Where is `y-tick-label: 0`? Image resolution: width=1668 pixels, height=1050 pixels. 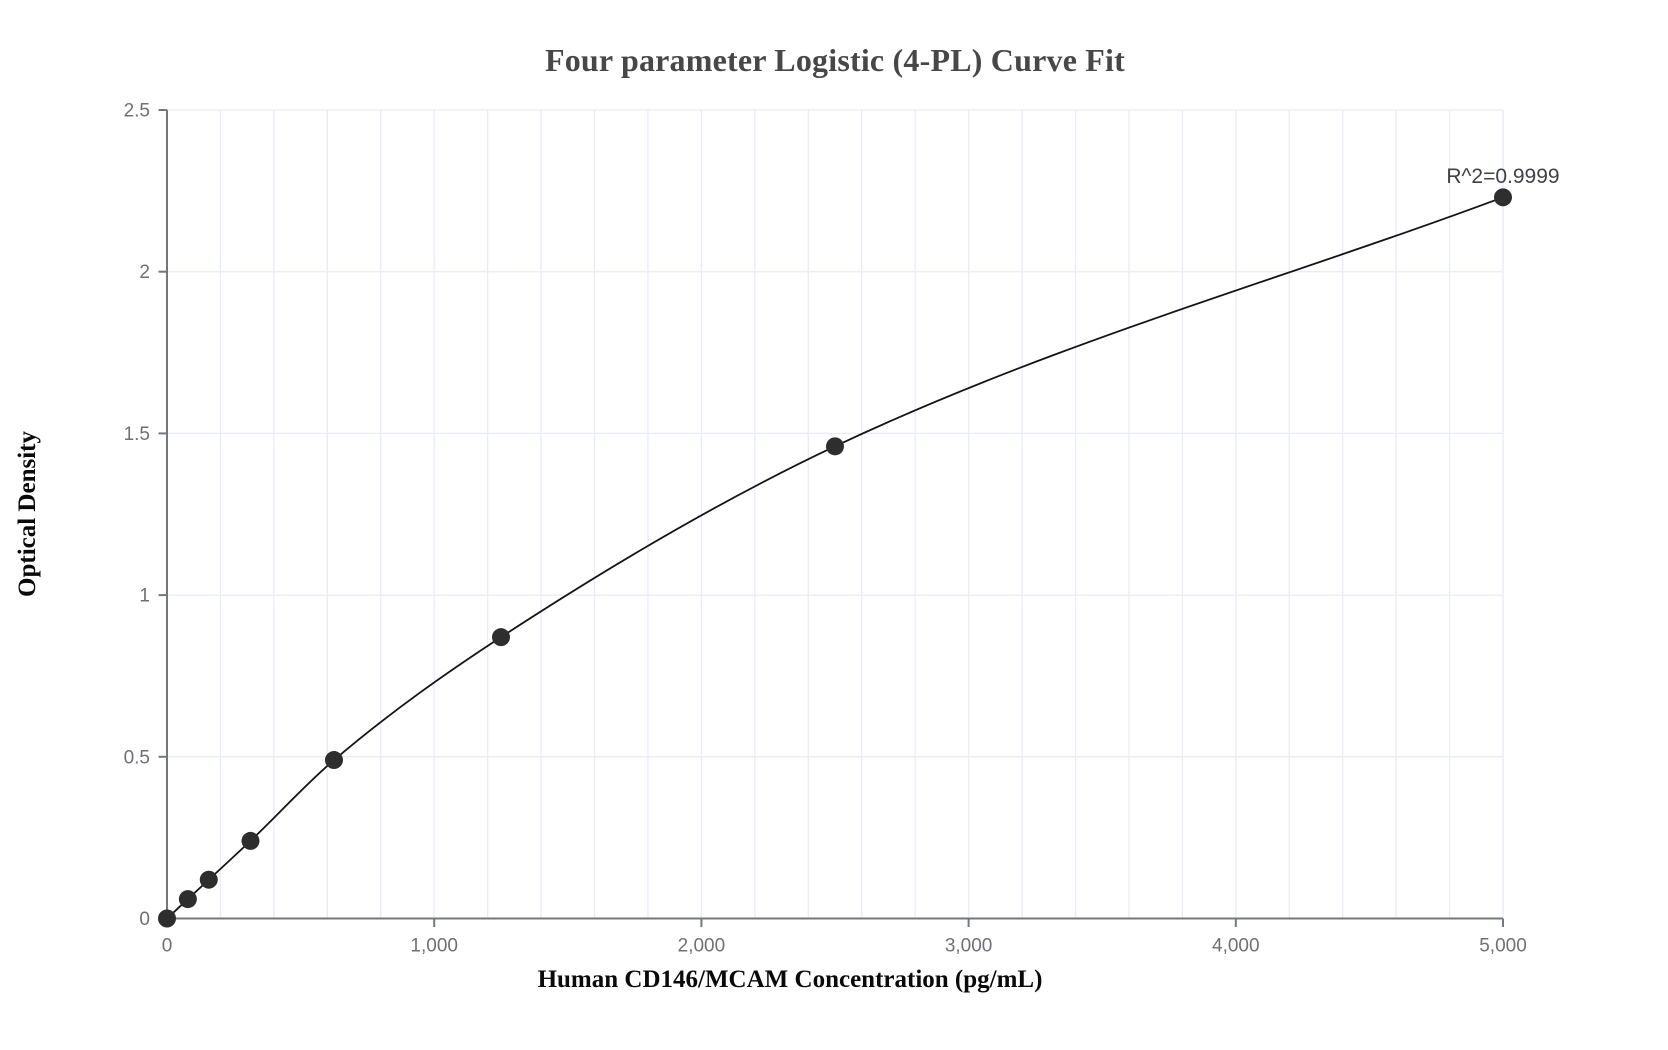
y-tick-label: 0 is located at coordinates (144, 919).